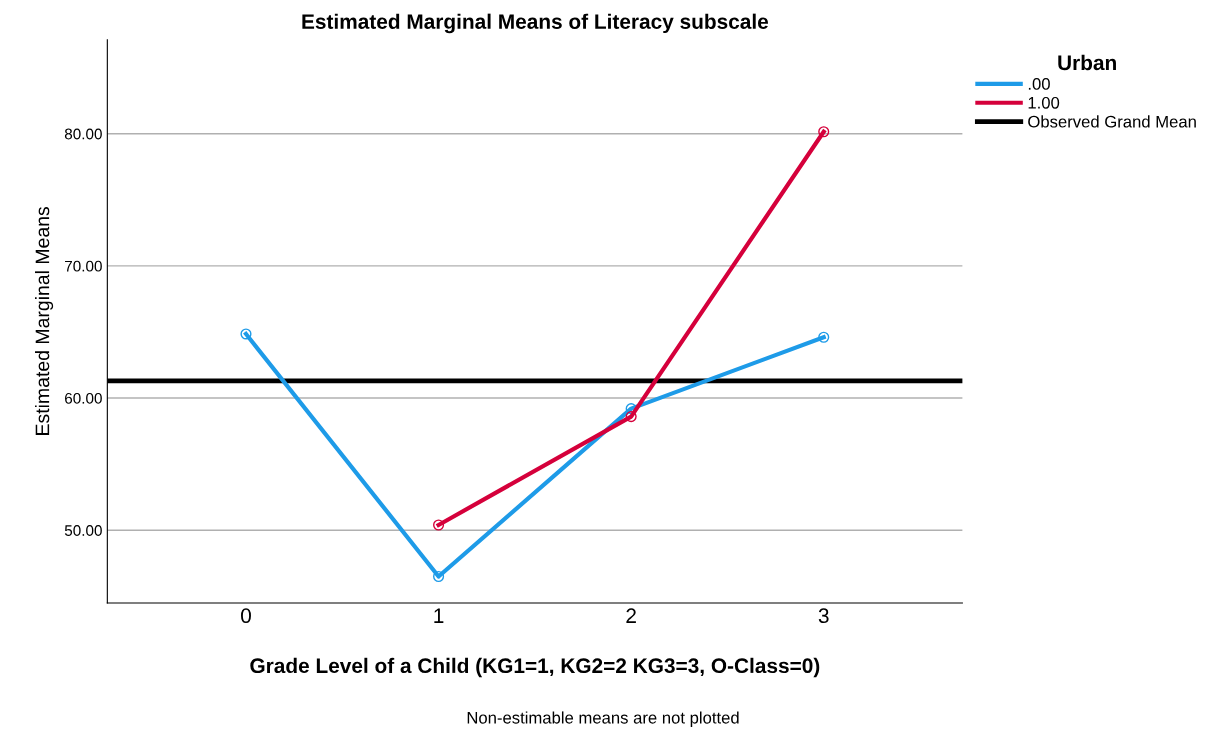  I want to click on y-tick-label: 50.00, so click(83, 530).